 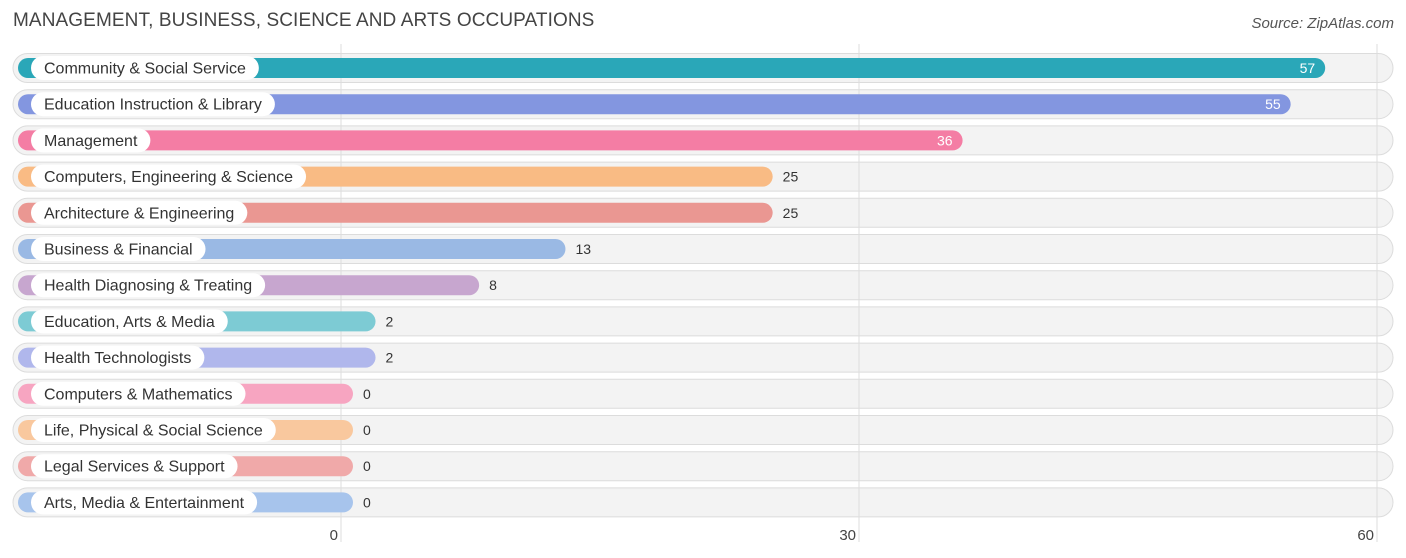 What do you see at coordinates (847, 535) in the screenshot?
I see `x-tick-label: 30` at bounding box center [847, 535].